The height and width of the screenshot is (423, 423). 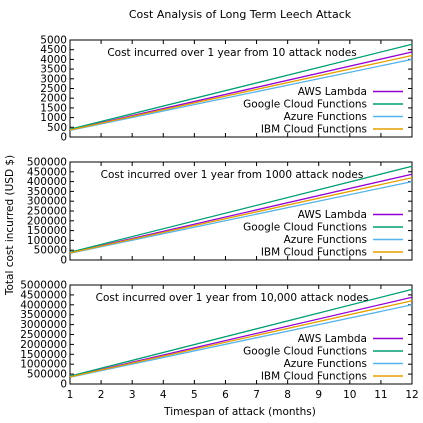 What do you see at coordinates (53, 99) in the screenshot?
I see `y-tick-label: 2000` at bounding box center [53, 99].